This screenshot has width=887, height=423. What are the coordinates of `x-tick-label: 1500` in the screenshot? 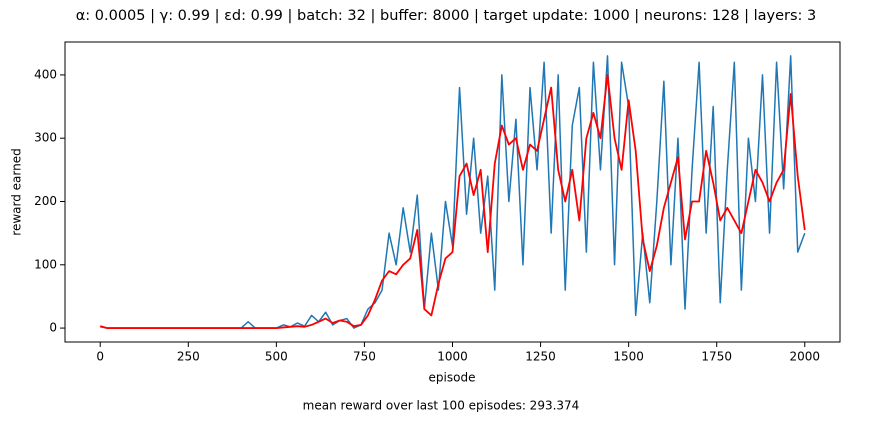 It's located at (628, 357).